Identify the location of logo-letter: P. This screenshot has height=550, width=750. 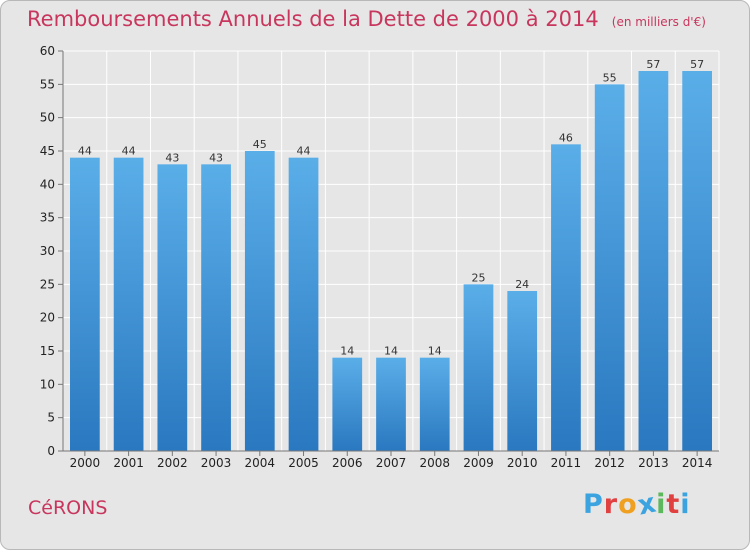
(593, 504).